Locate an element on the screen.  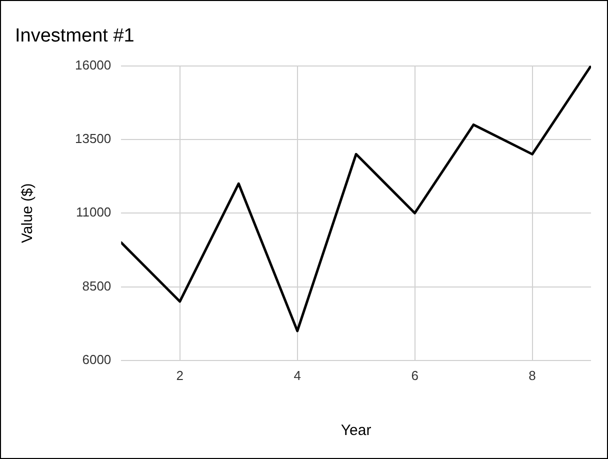
x-tick-label: 6 is located at coordinates (414, 375).